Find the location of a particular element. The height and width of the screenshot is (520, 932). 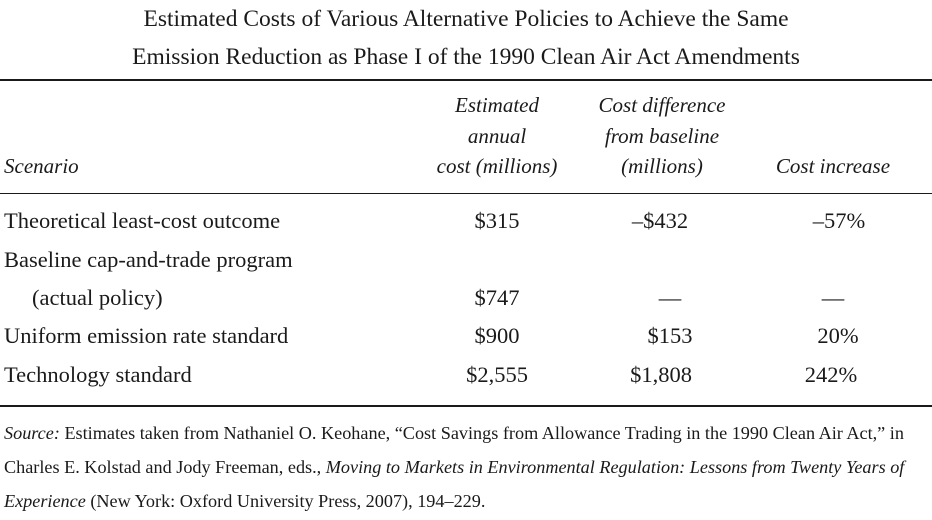

row-4-scenario: Technology standard is located at coordinates (98, 374).